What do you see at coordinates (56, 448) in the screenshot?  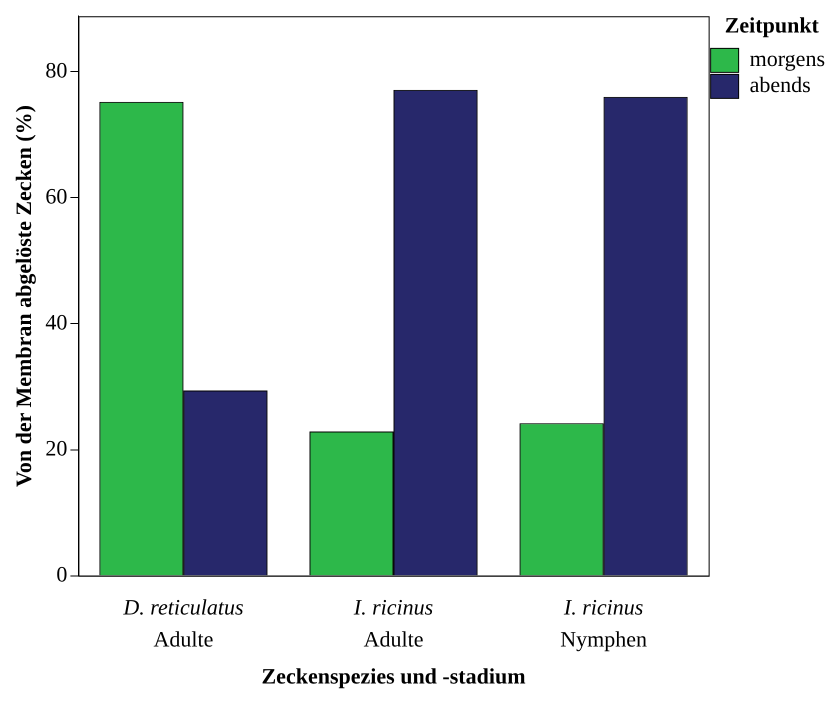 I see `y-tick-label: 20` at bounding box center [56, 448].